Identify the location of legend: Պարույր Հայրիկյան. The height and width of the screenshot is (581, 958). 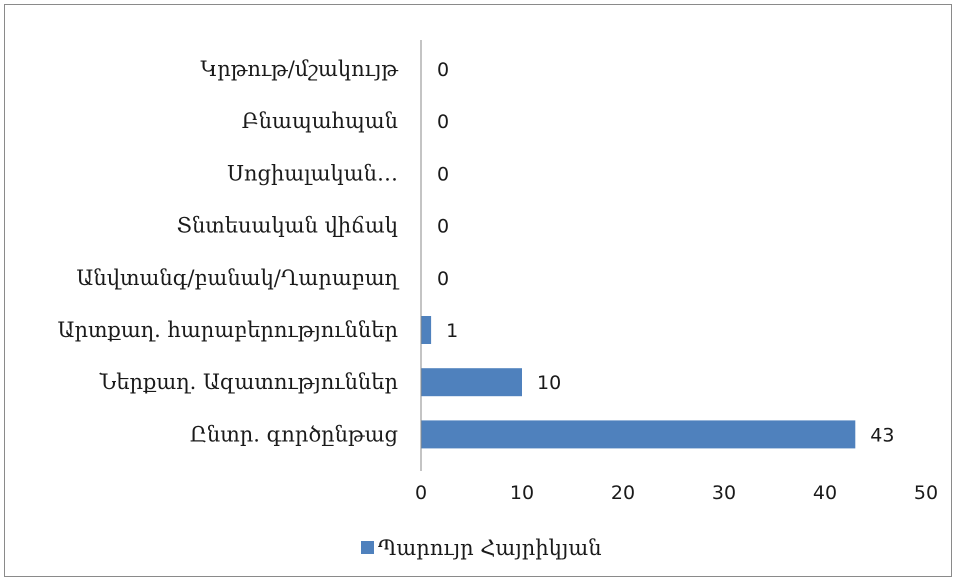
(481, 548).